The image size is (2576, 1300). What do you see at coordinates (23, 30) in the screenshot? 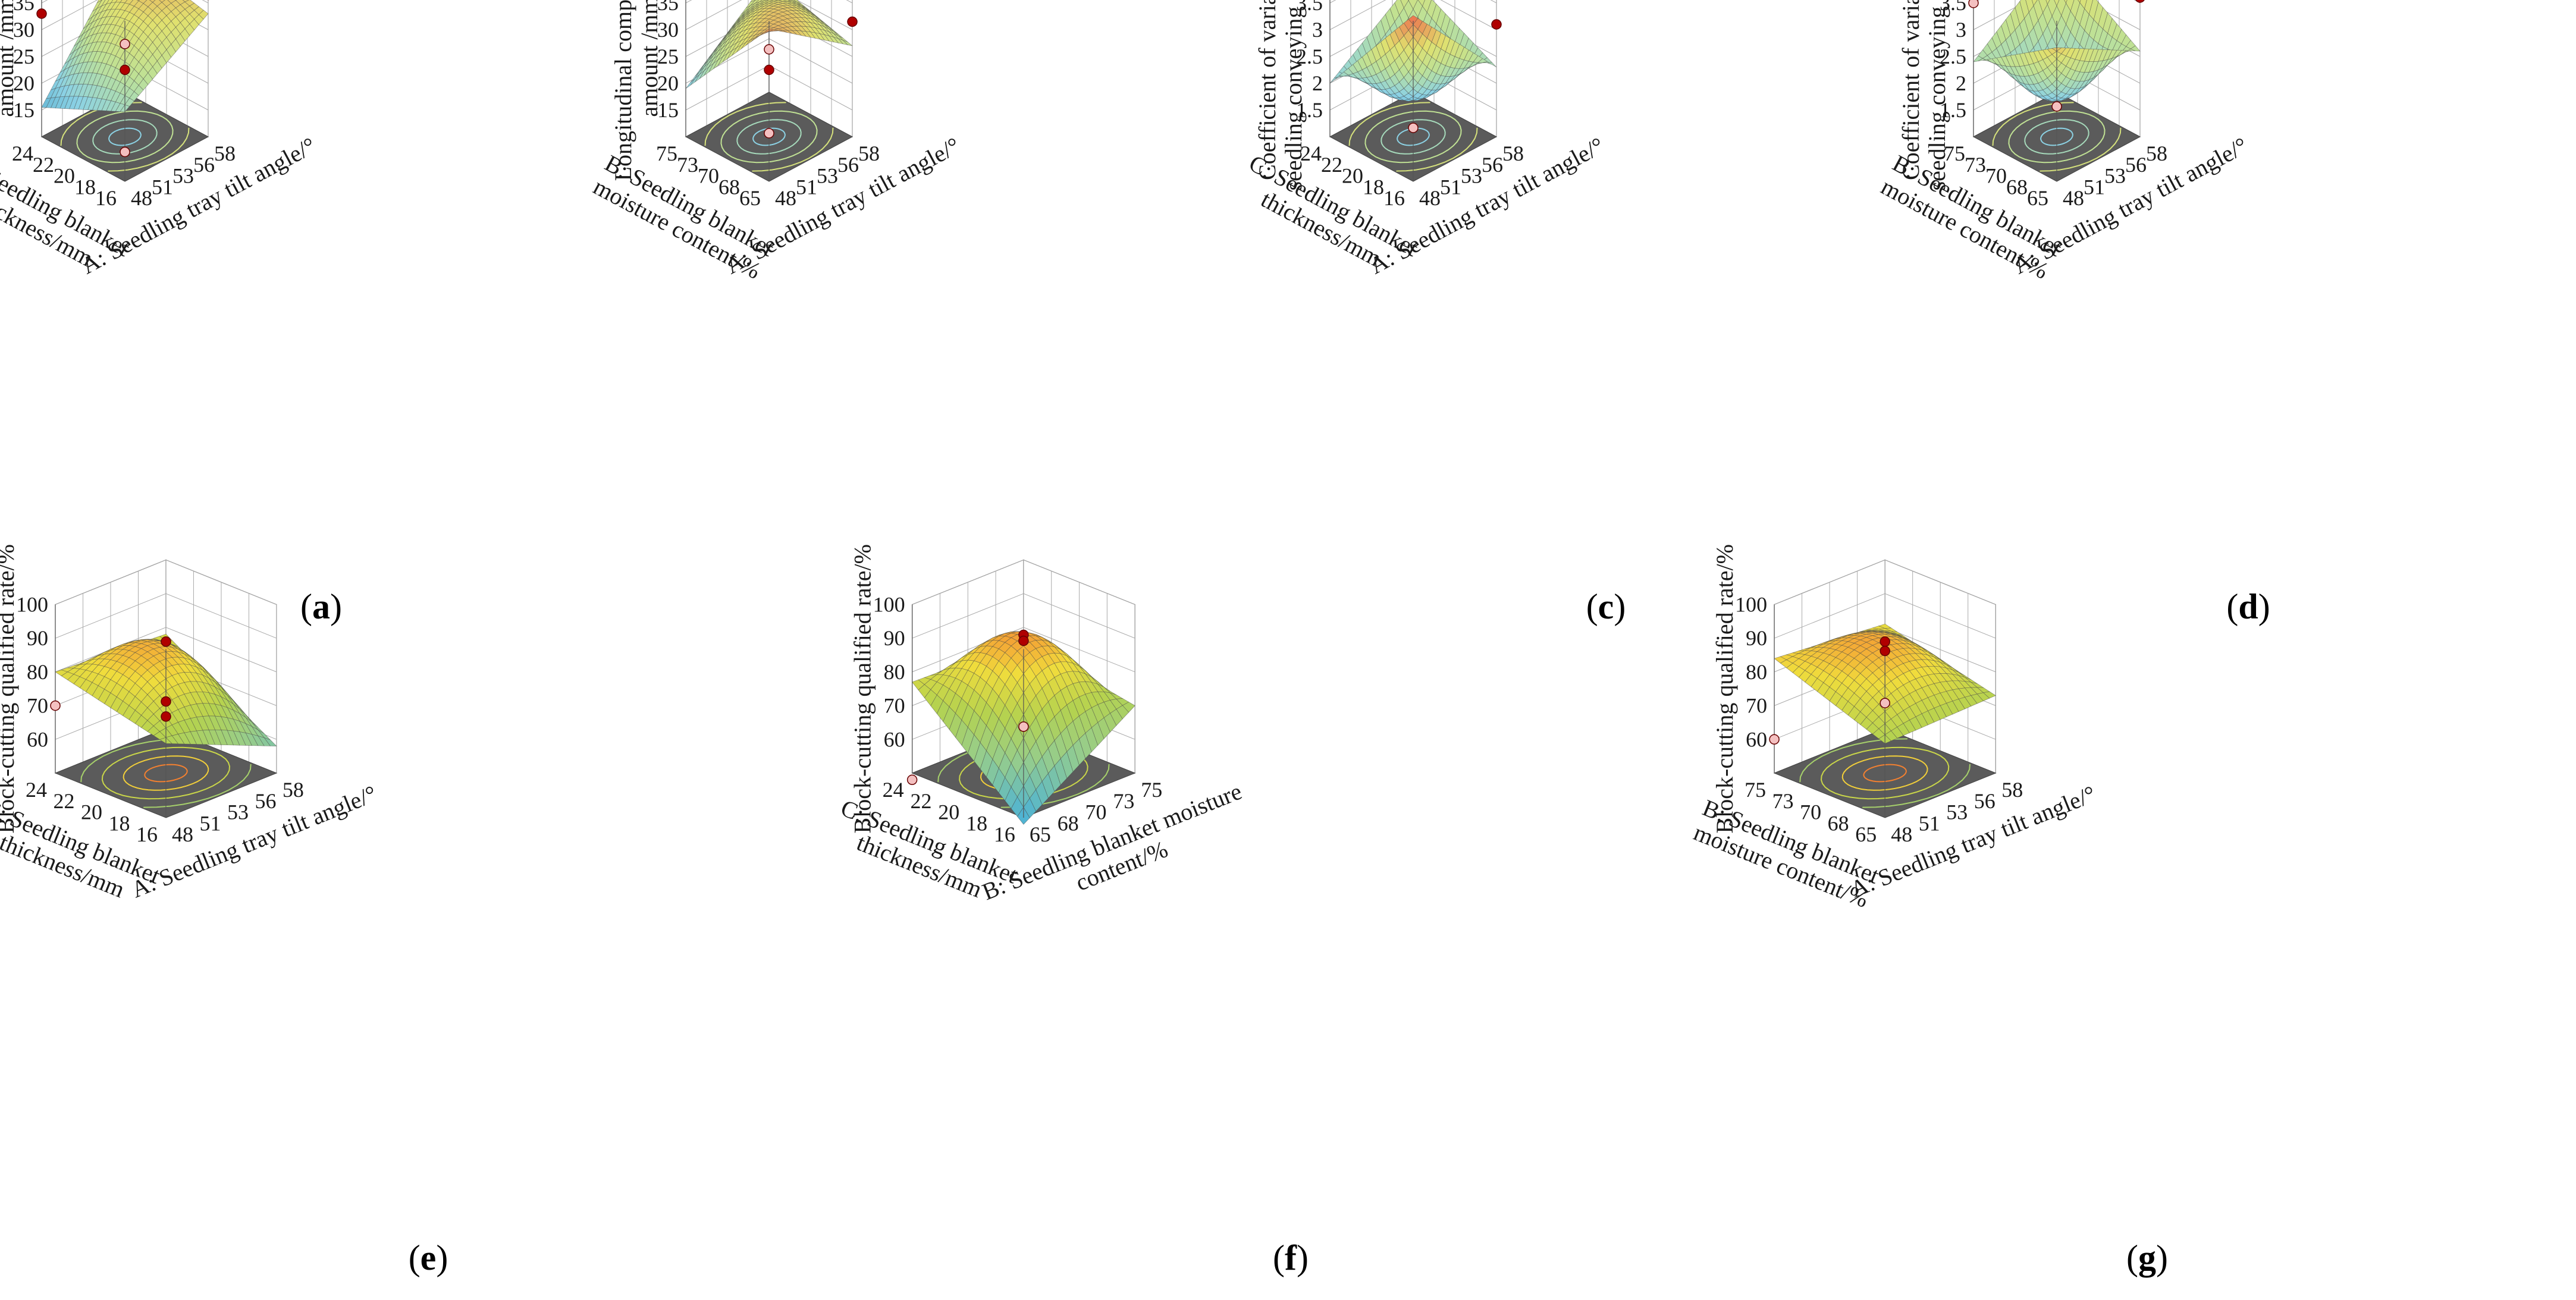
I see `z-tick-label: 30` at bounding box center [23, 30].